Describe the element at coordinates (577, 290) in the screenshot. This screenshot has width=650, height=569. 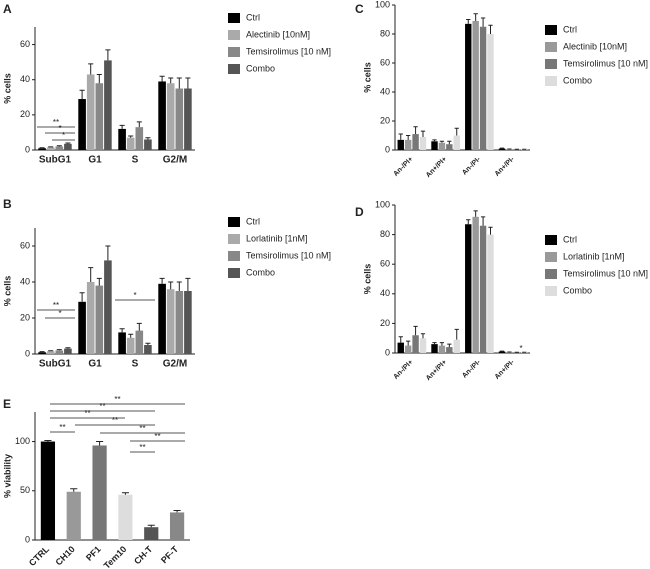
I see `legend-label: Combo` at that location.